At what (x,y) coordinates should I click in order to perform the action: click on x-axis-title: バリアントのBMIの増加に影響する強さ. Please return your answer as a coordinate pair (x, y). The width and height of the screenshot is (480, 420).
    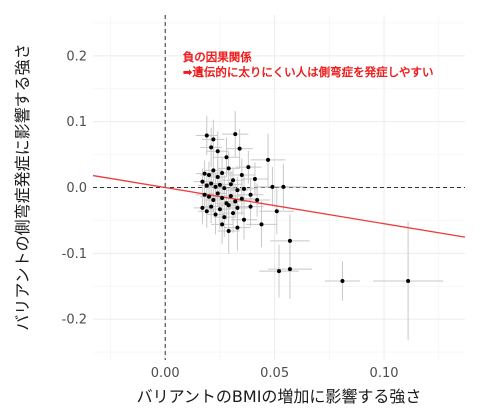
    Looking at the image, I should click on (279, 396).